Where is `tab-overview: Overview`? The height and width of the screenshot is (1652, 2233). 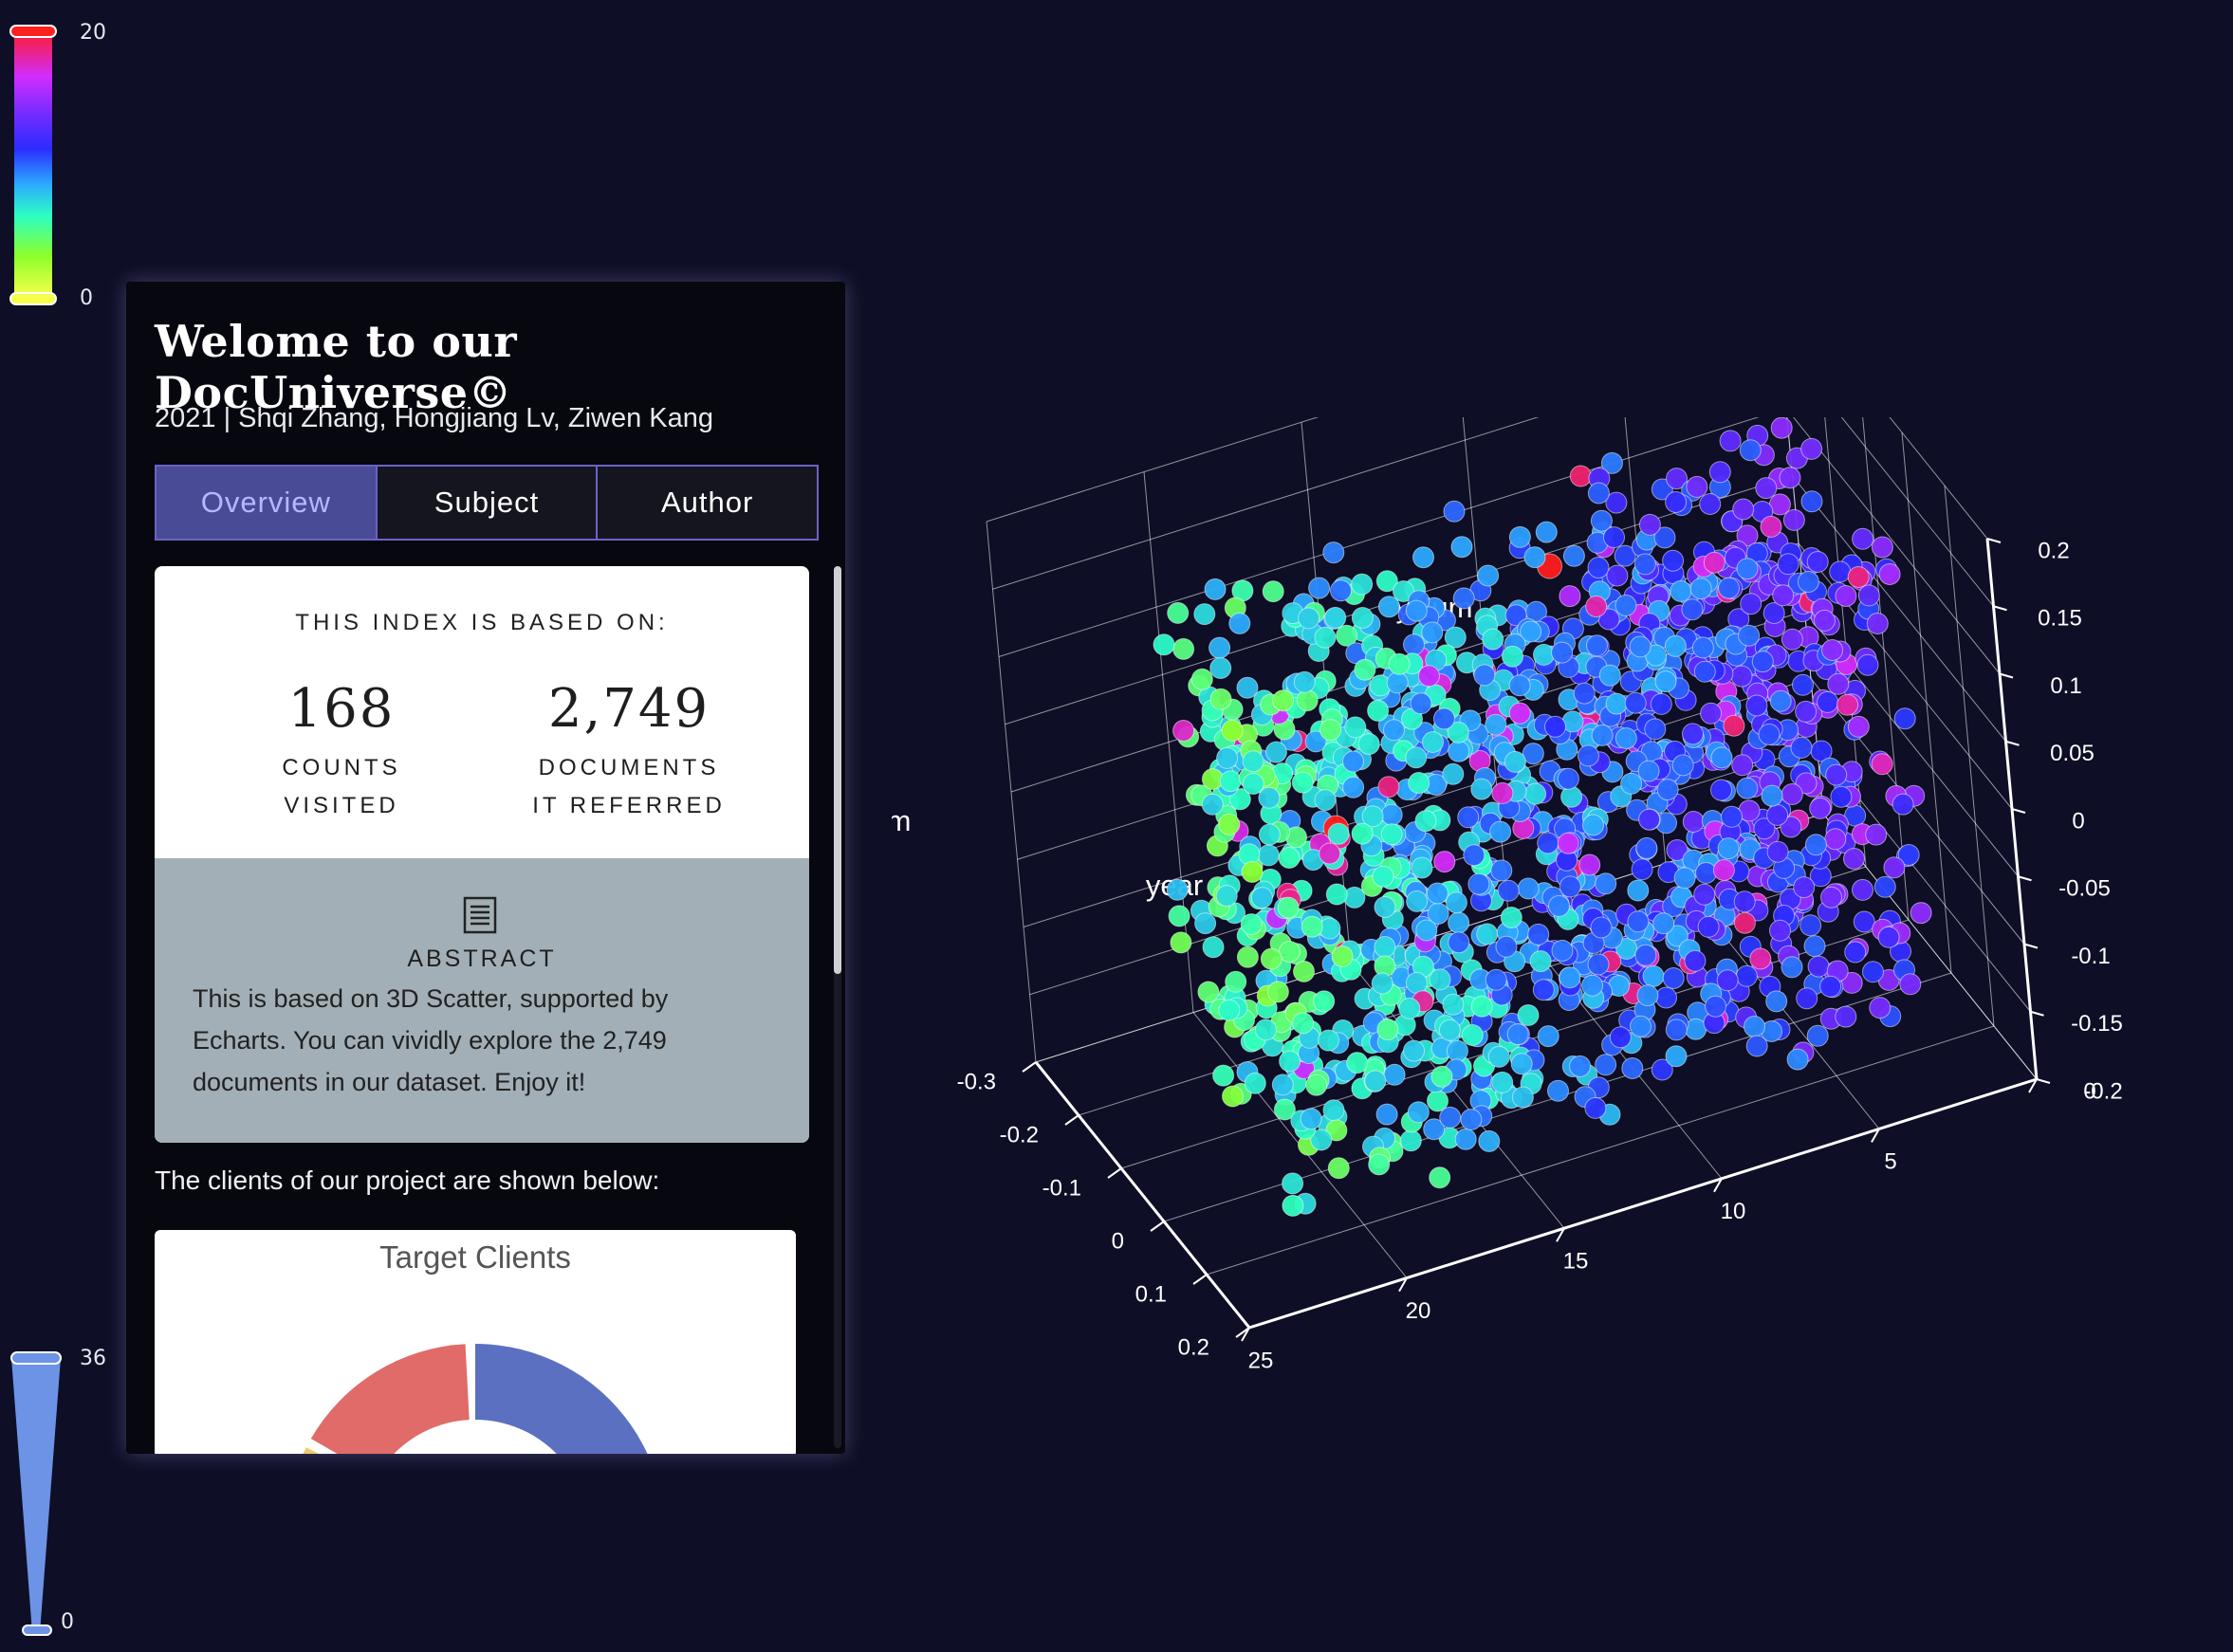
tab-overview: Overview is located at coordinates (267, 503).